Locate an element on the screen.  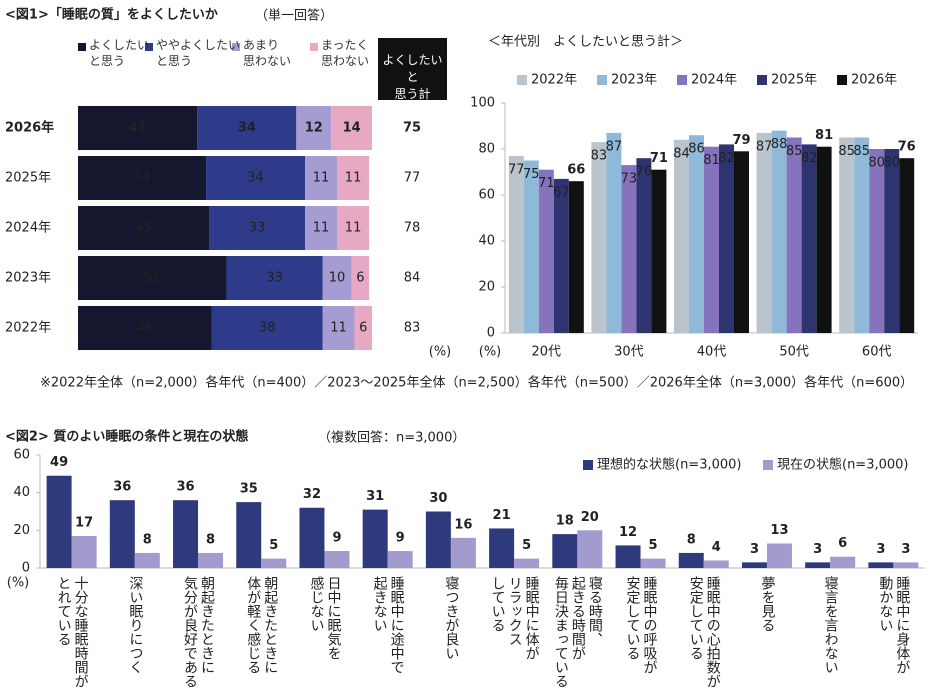
legend-label: あまり 思わない is located at coordinates (267, 53).